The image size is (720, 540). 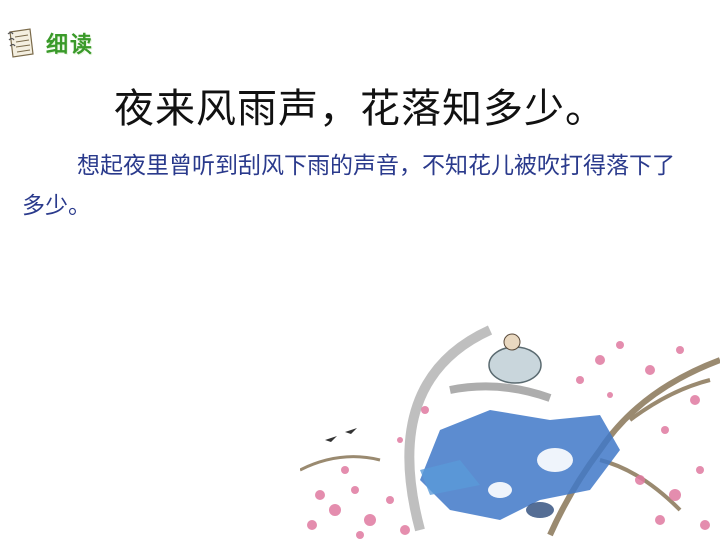 What do you see at coordinates (360, 109) in the screenshot?
I see `poem-line: 夜来风雨声，花落知多少。` at bounding box center [360, 109].